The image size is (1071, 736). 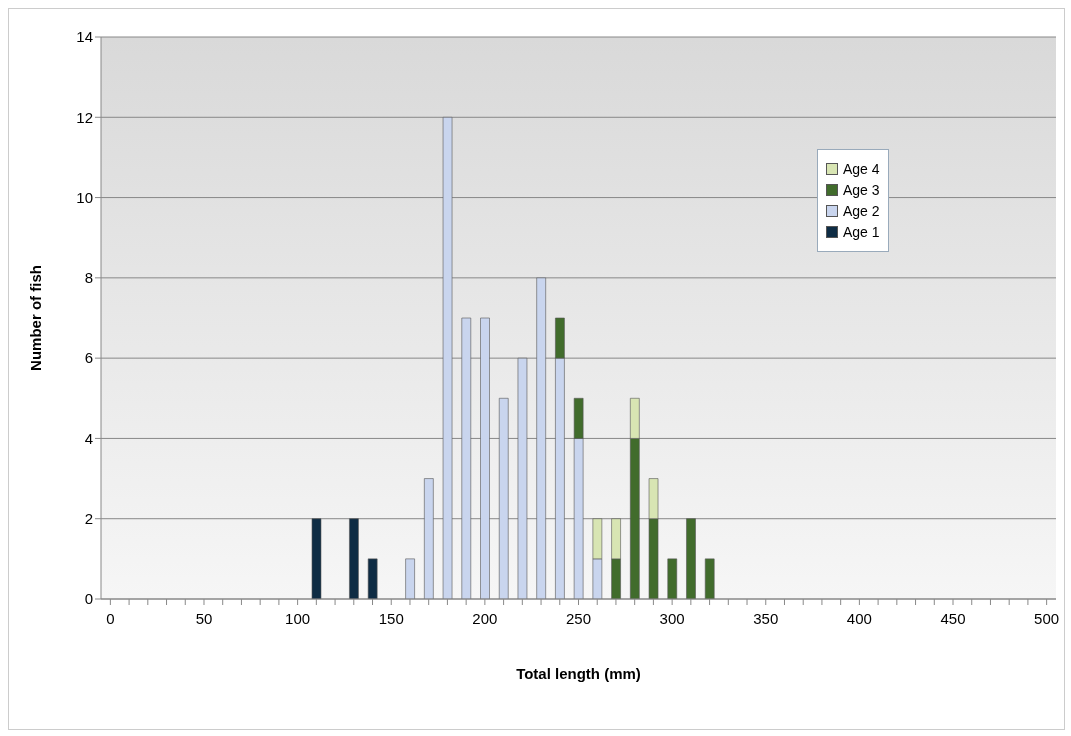 I want to click on y-tick-label: 0, so click(x=88, y=599).